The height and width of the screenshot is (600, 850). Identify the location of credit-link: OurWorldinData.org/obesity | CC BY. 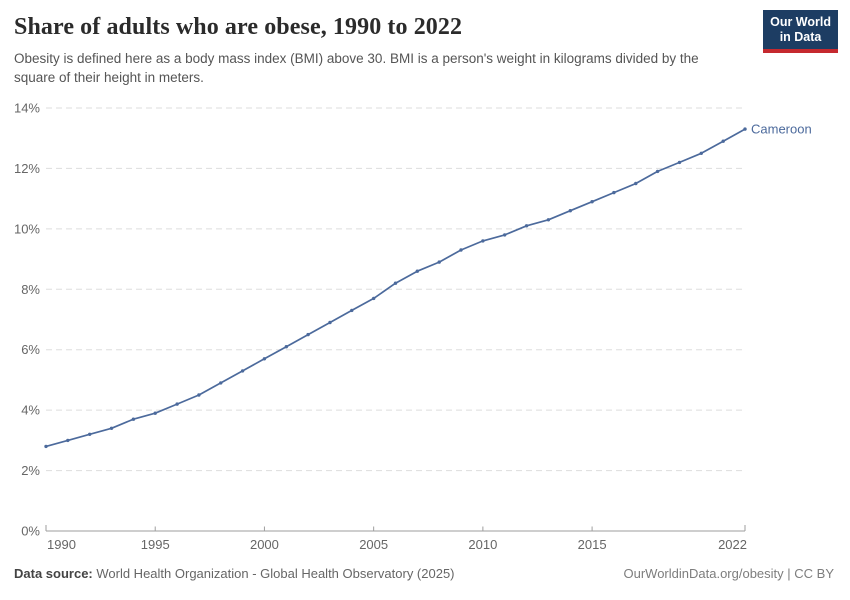
(729, 573).